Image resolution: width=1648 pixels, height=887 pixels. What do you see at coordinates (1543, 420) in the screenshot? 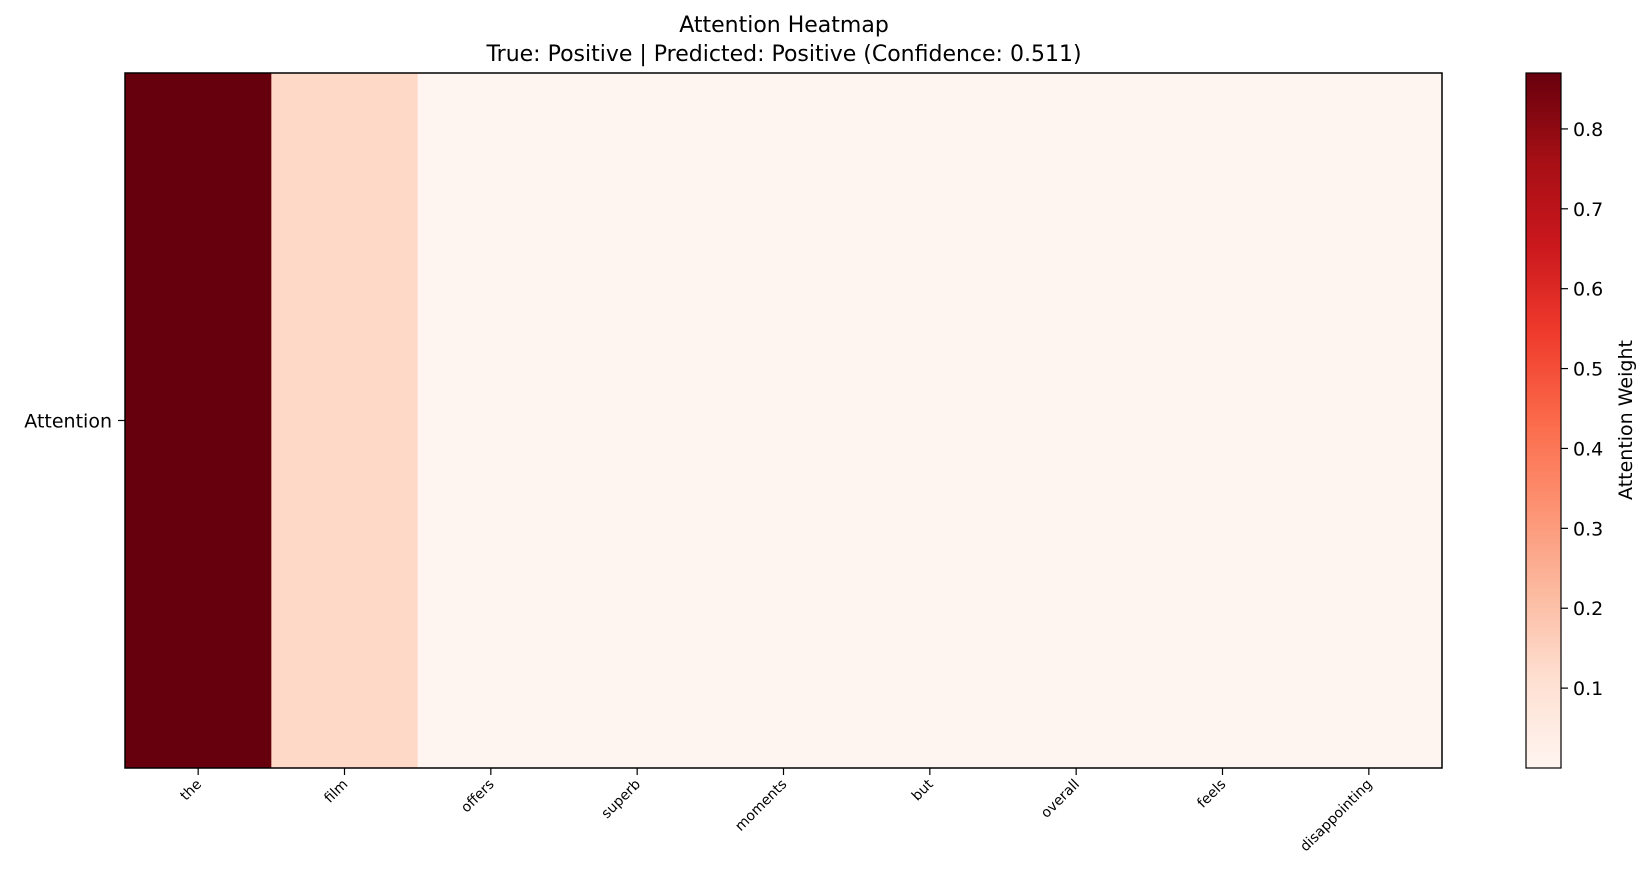
I see `colorbar` at bounding box center [1543, 420].